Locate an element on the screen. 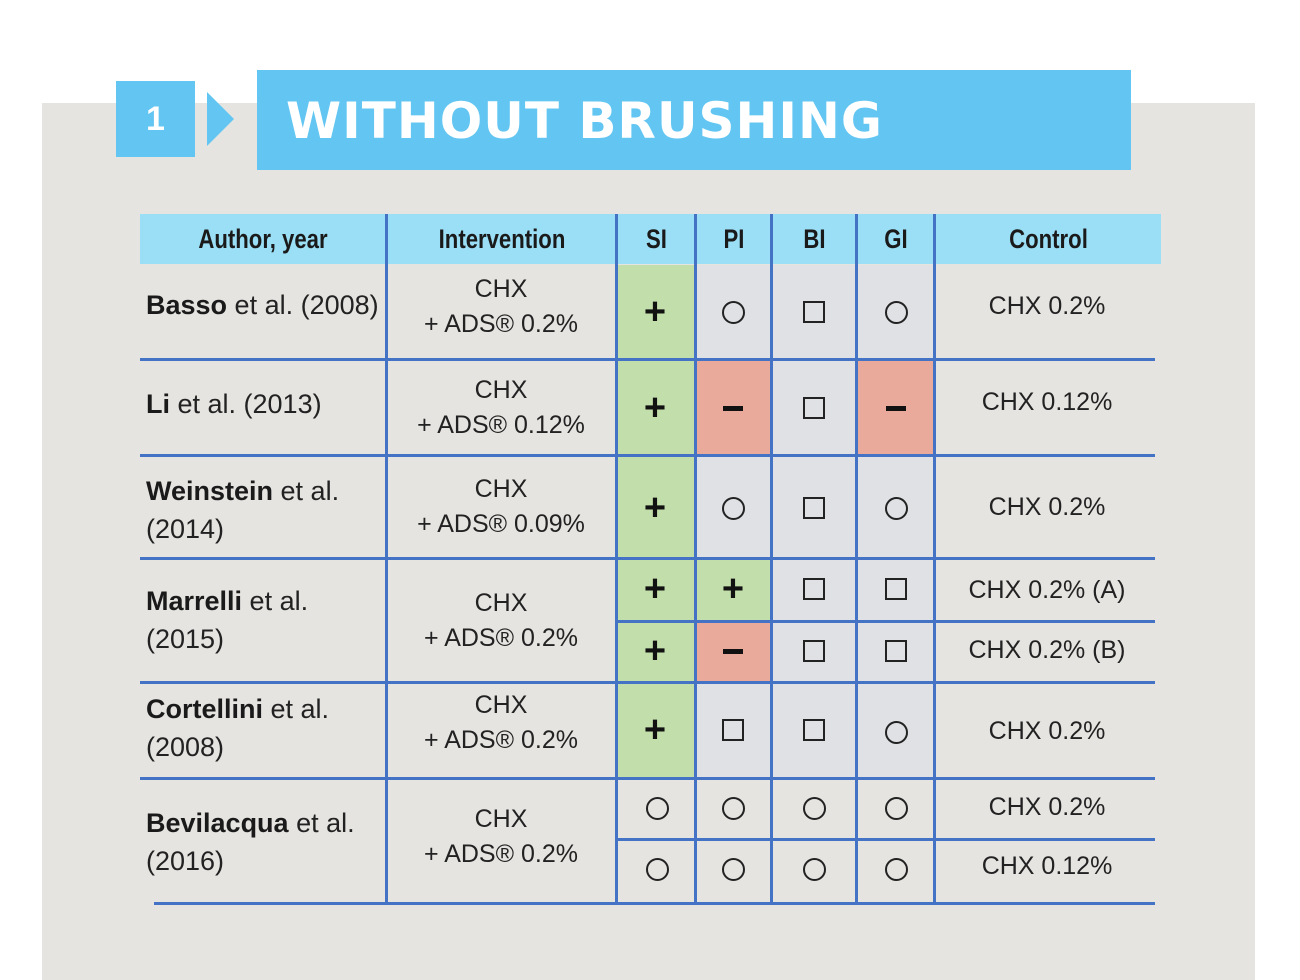 The height and width of the screenshot is (980, 1300). table-header-row is located at coordinates (650, 239).